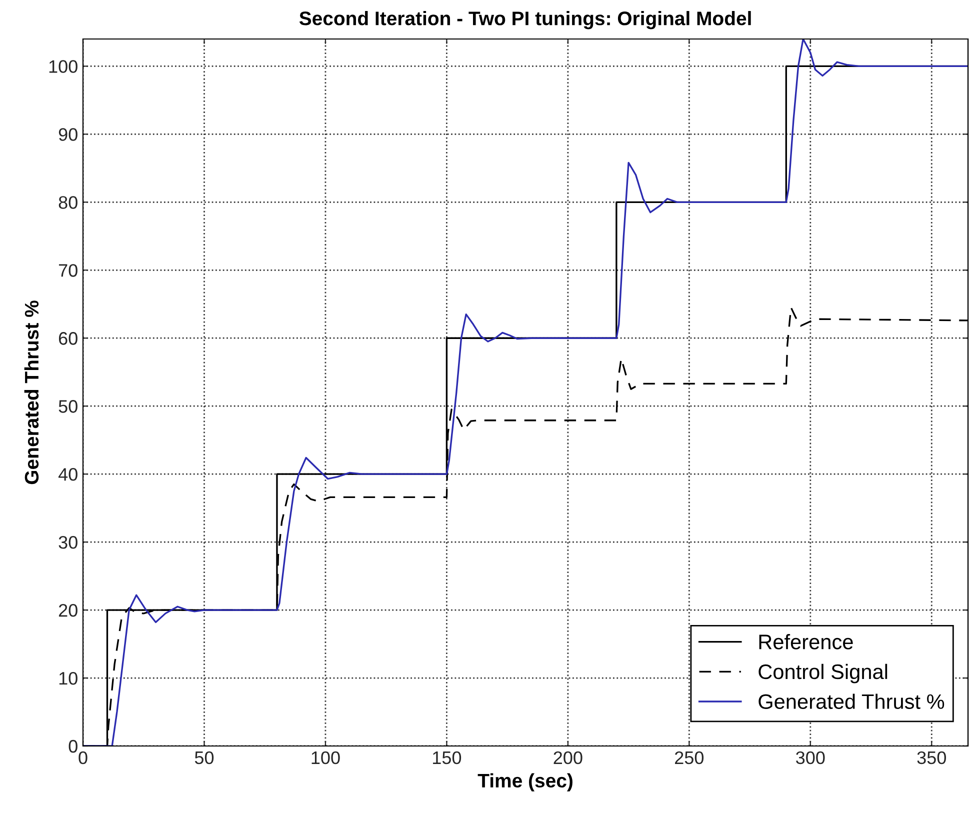 This screenshot has height=813, width=969. I want to click on y-tick-label: 80, so click(68, 202).